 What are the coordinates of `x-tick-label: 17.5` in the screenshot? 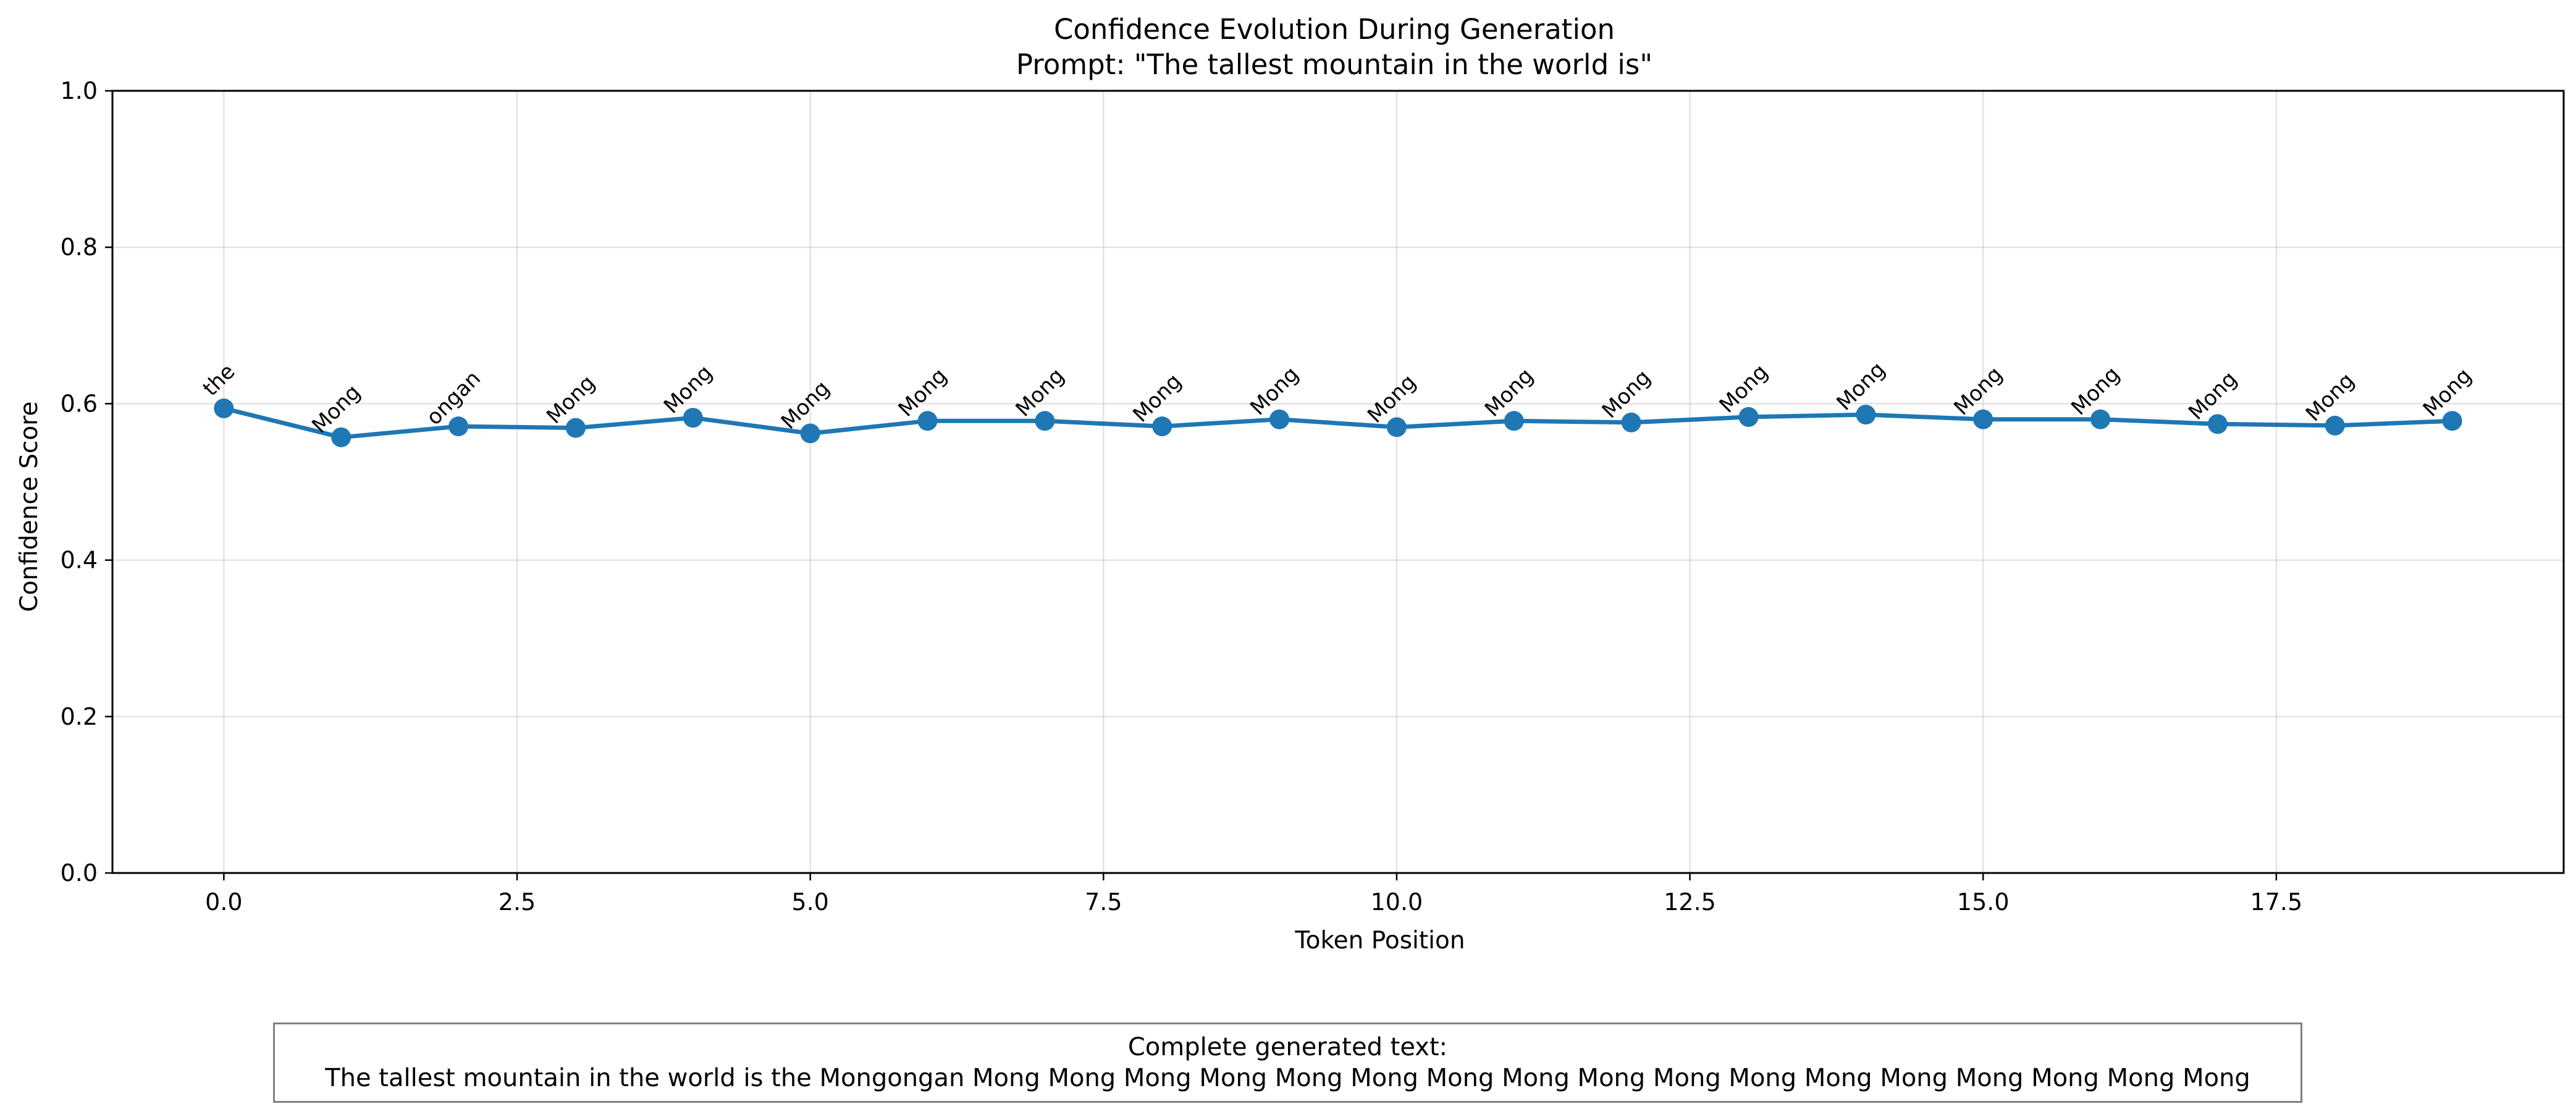 It's located at (2276, 902).